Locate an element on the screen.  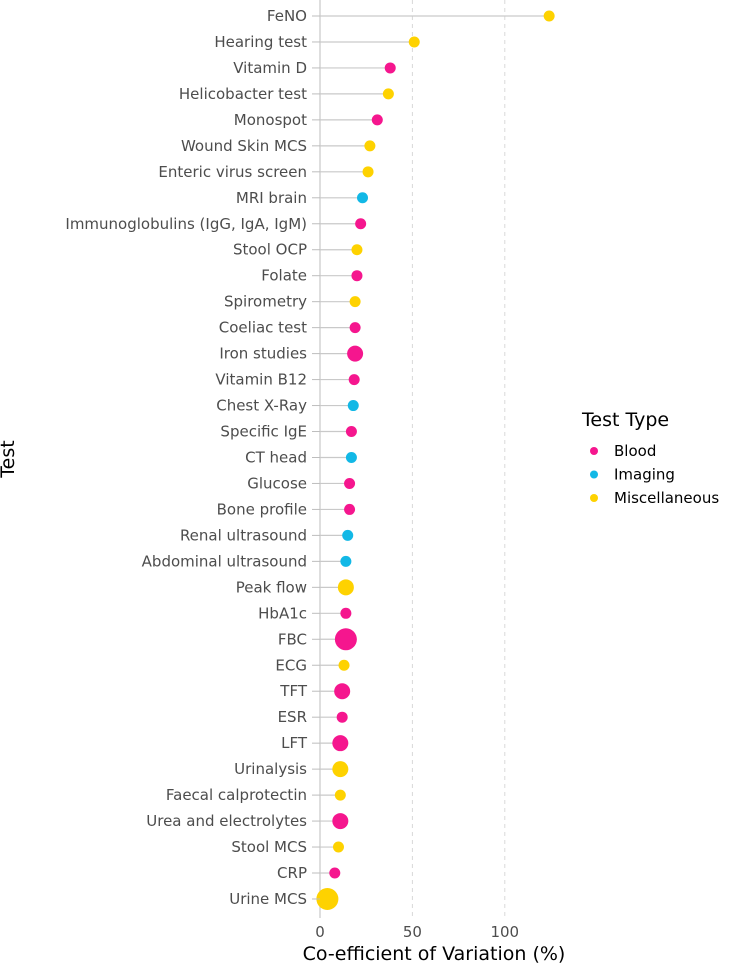
y-tick-label-ct-head: CT head is located at coordinates (276, 457).